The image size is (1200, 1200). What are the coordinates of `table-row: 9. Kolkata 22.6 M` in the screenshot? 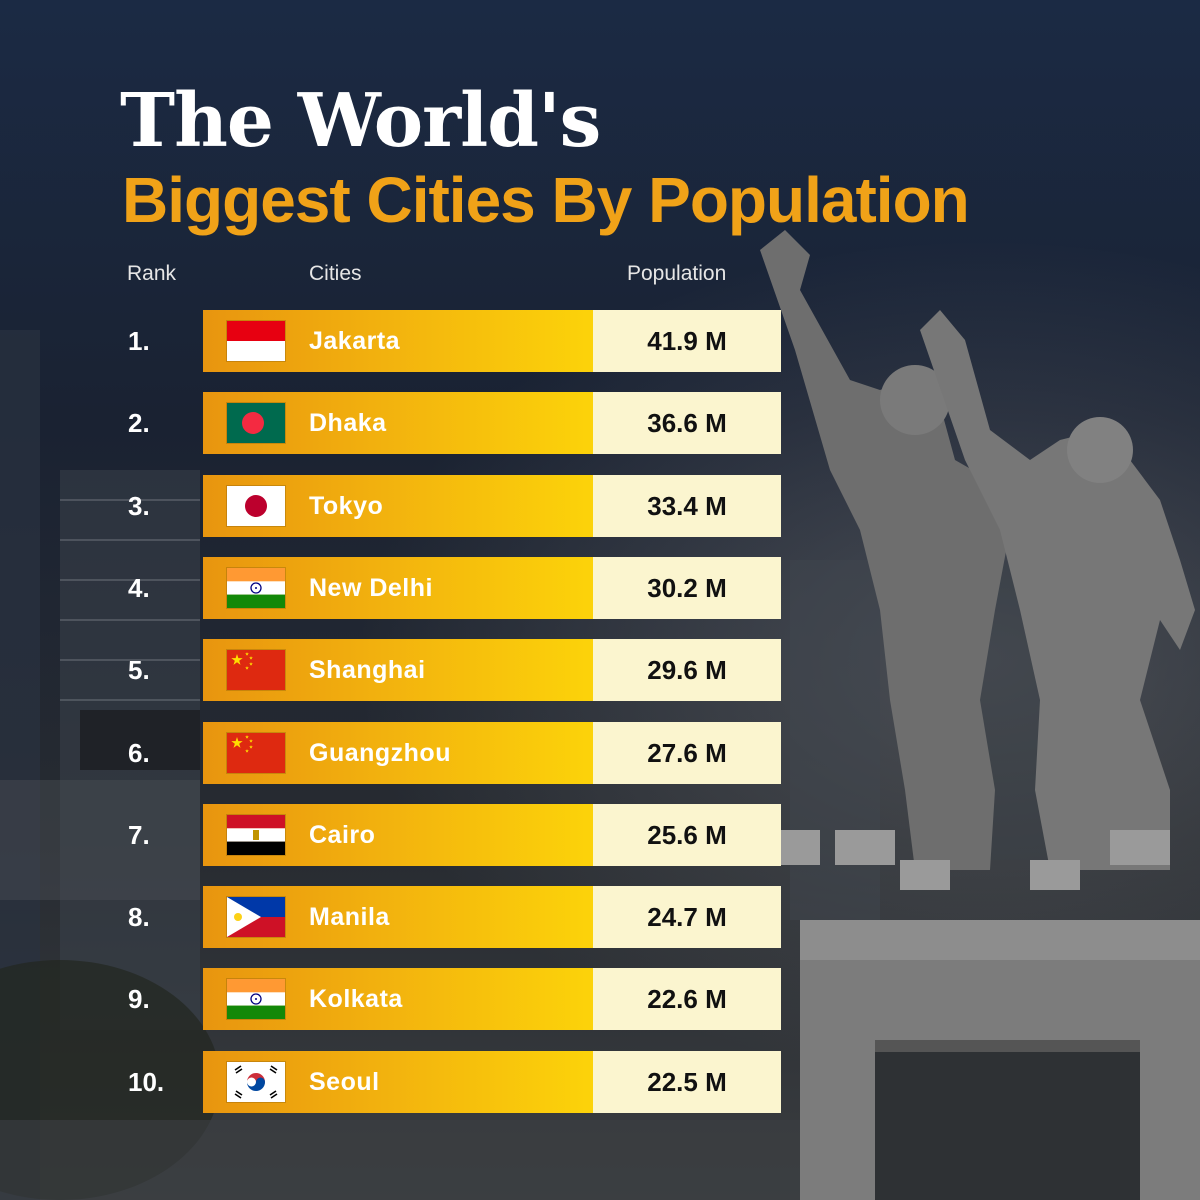 It's located at (400, 999).